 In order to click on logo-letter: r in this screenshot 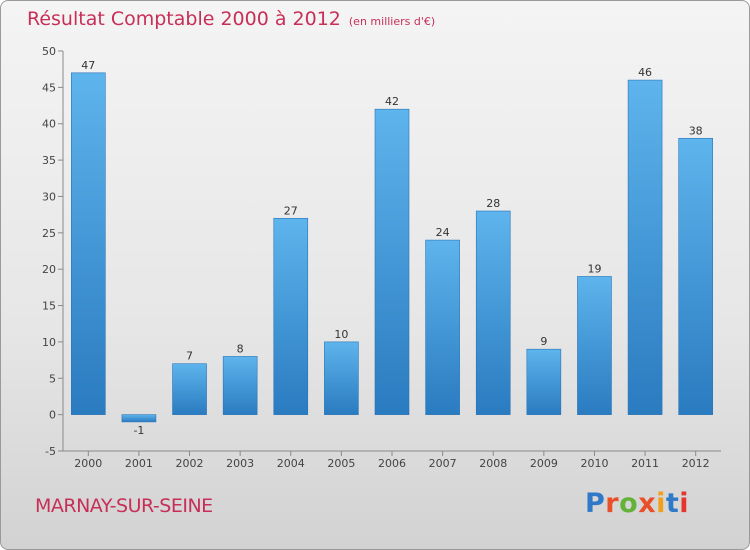, I will do `click(612, 503)`.